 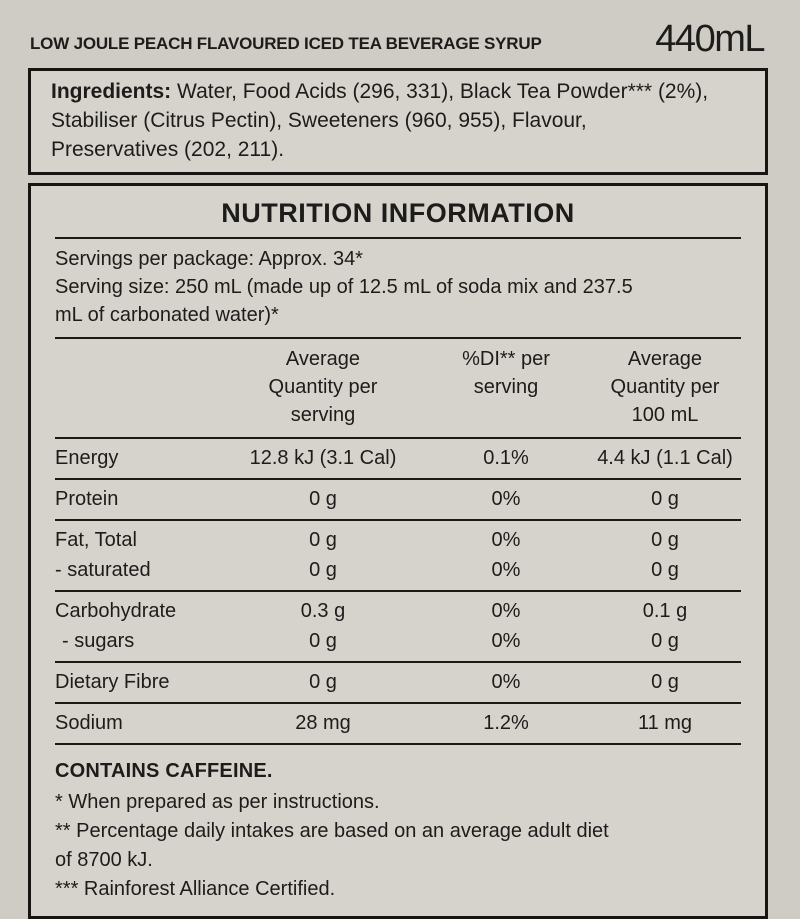 What do you see at coordinates (164, 771) in the screenshot?
I see `contains-caffeine-text: CONTAINS CAFFEINE.` at bounding box center [164, 771].